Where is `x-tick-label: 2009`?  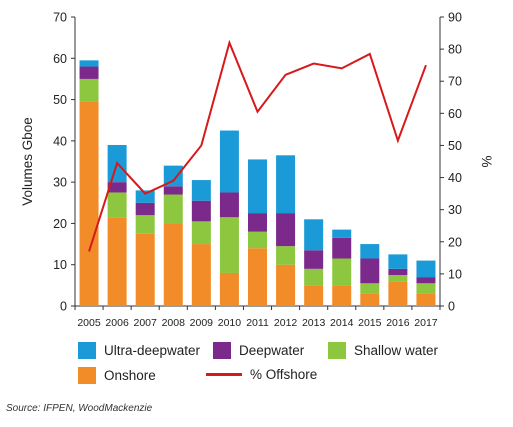 x-tick-label: 2009 is located at coordinates (202, 323).